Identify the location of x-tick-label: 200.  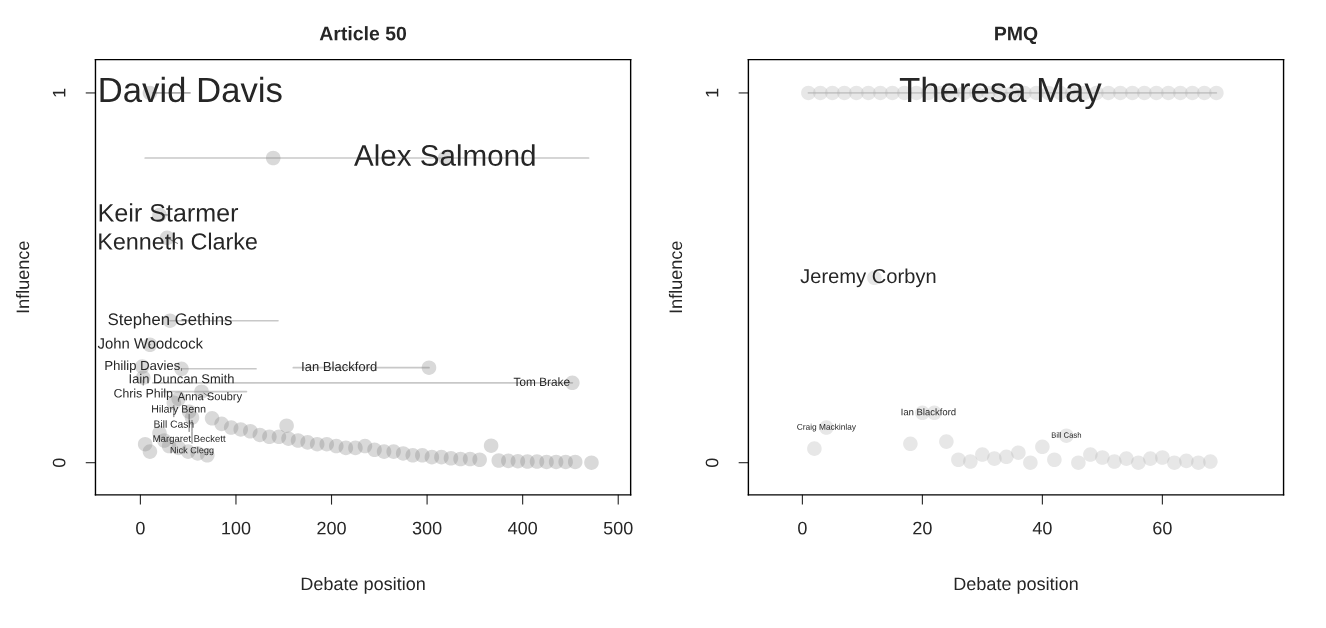
(331, 528).